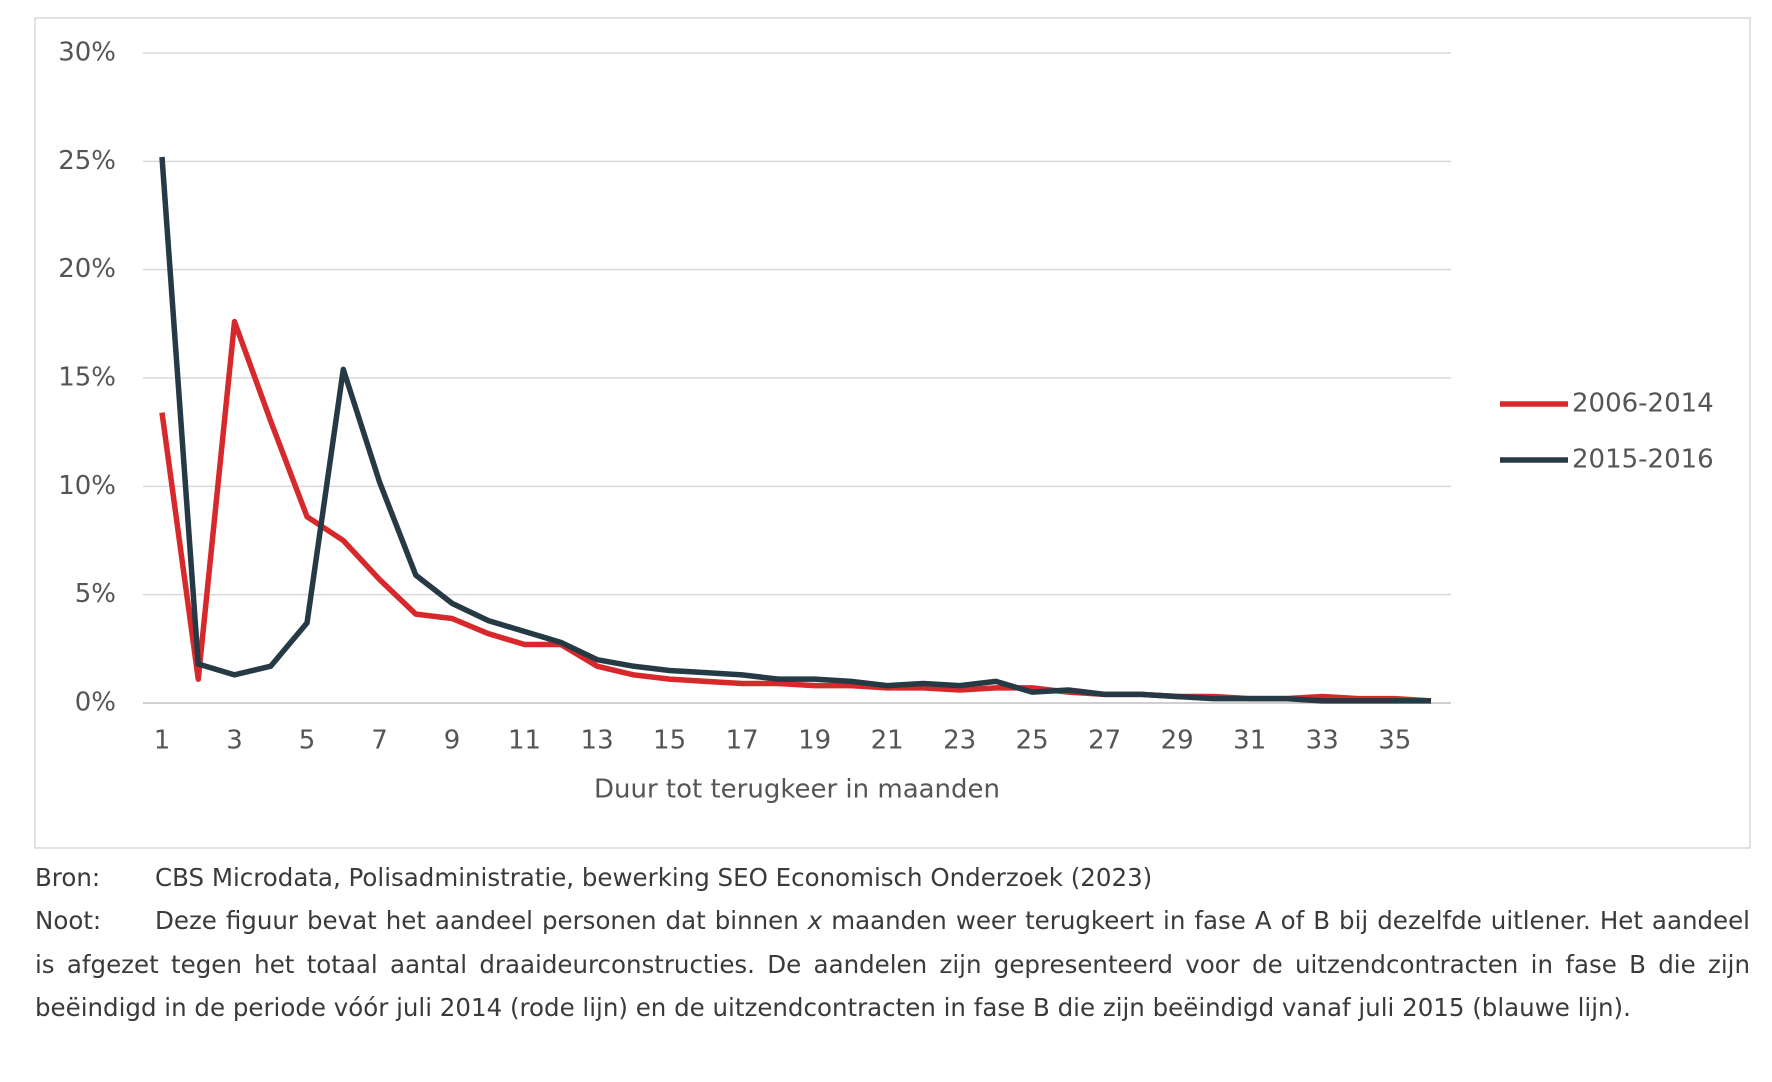 This screenshot has height=1082, width=1772. I want to click on x-tick-label: 29, so click(1177, 741).